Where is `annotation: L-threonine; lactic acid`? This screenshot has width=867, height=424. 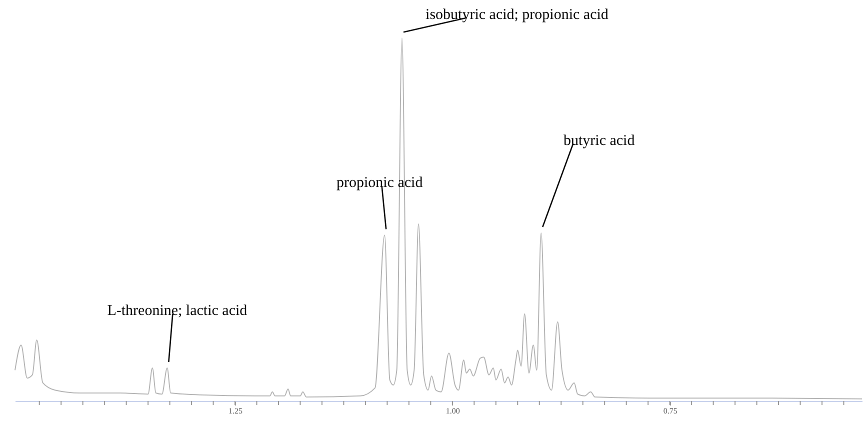
annotation: L-threonine; lactic acid is located at coordinates (177, 310).